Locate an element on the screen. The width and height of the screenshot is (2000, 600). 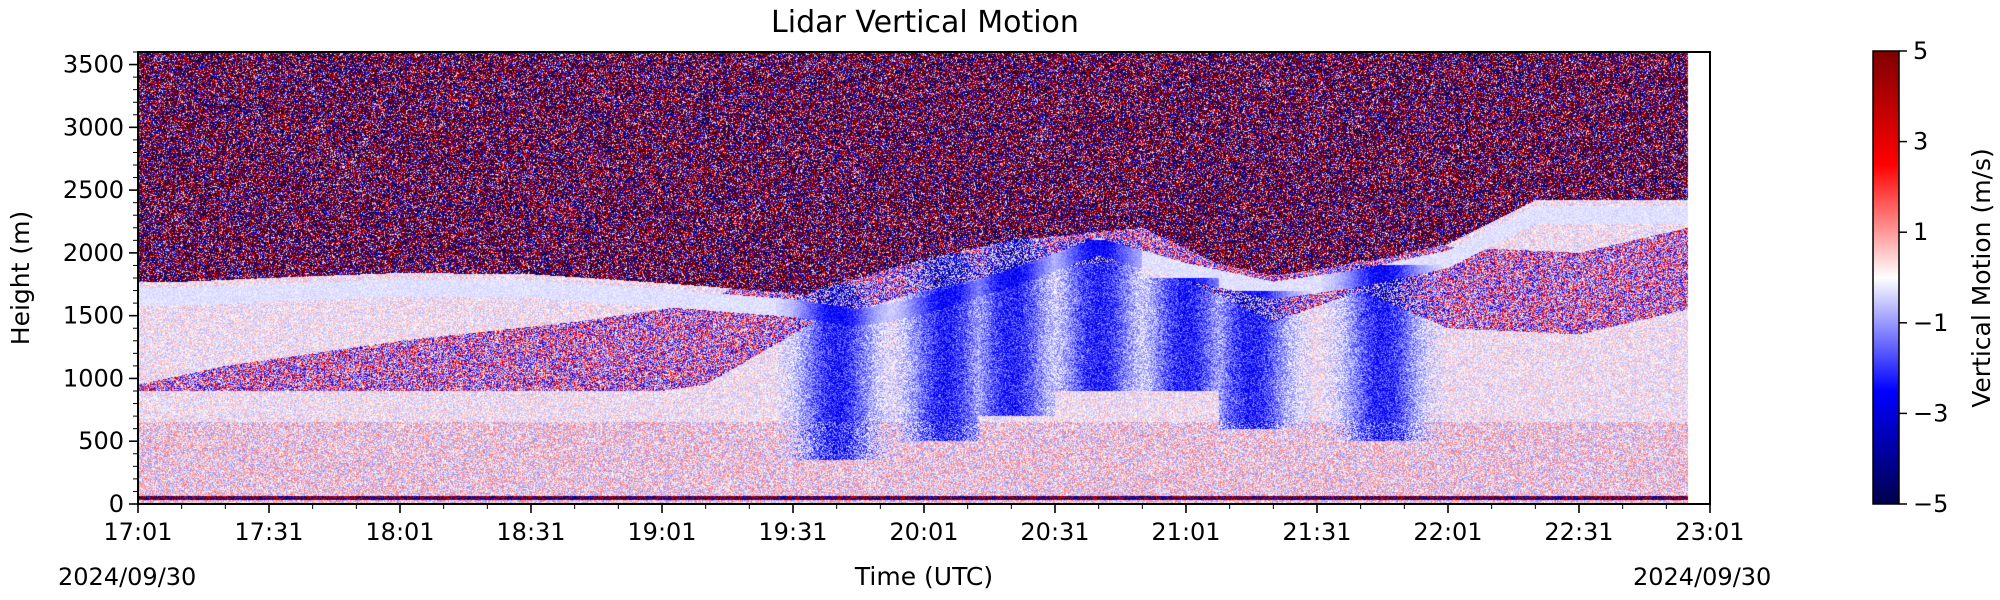
x-tick-label: 20:01 is located at coordinates (923, 532).